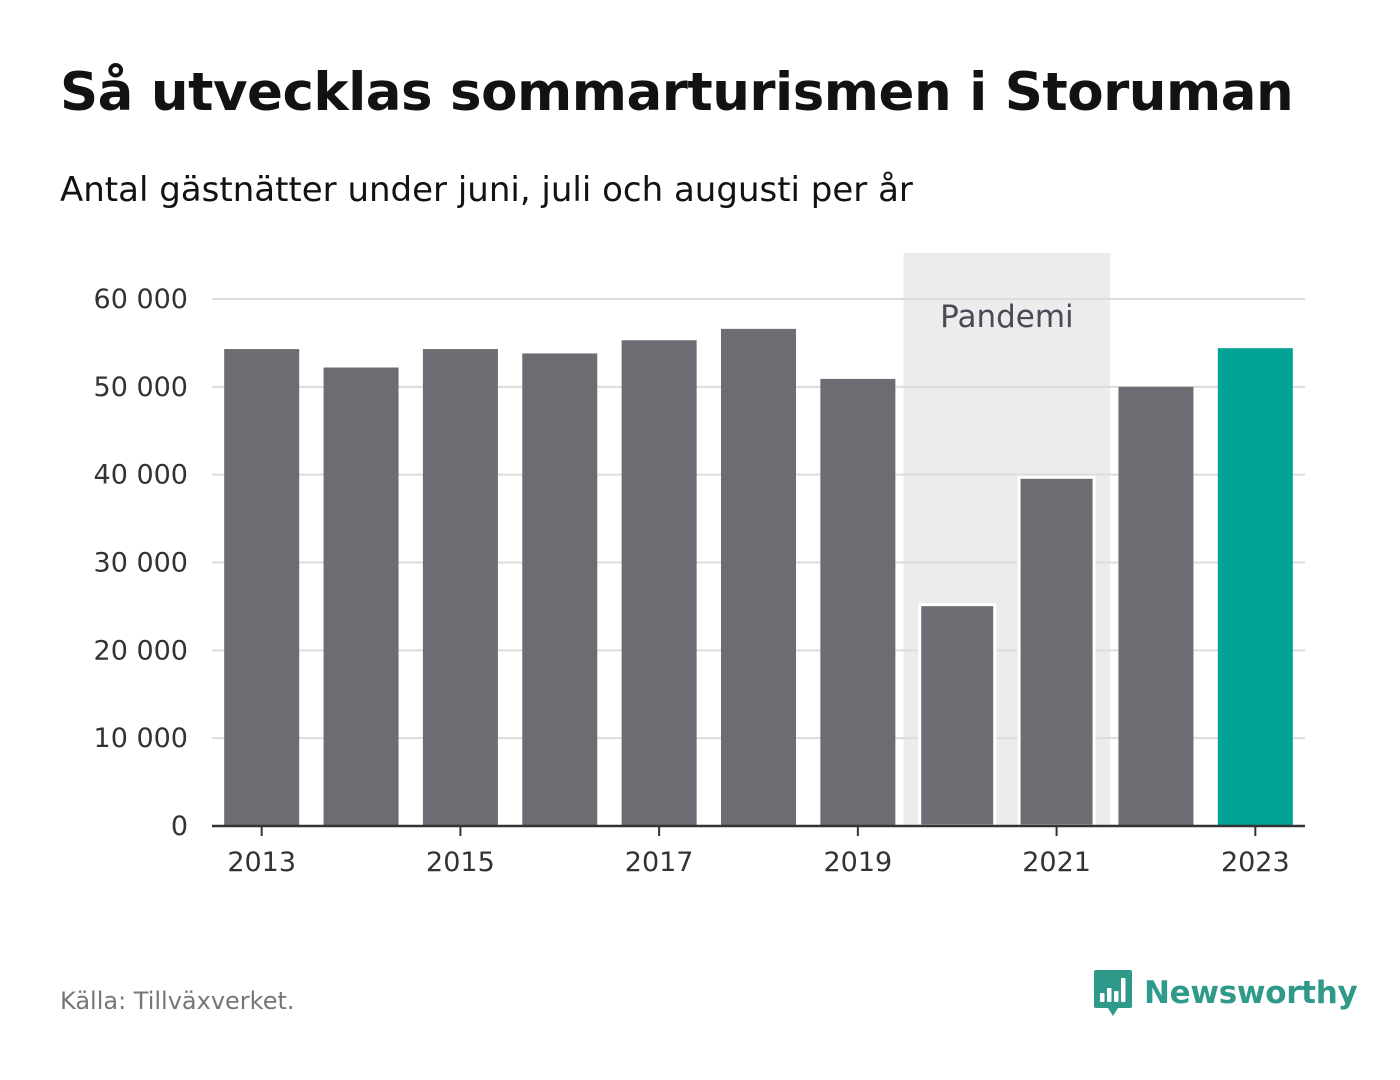 The image size is (1400, 1080). Describe the element at coordinates (177, 1001) in the screenshot. I see `source-note: Källa: Tillväxverket.` at that location.